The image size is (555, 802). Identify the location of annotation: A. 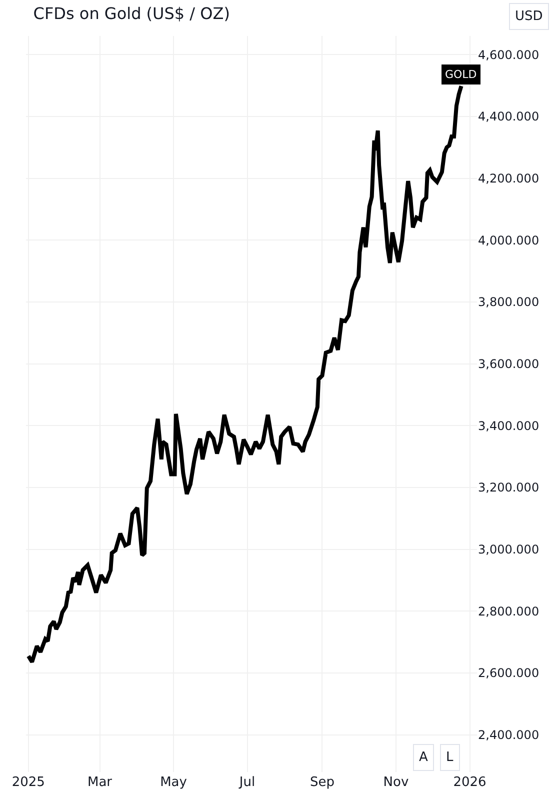
(423, 757).